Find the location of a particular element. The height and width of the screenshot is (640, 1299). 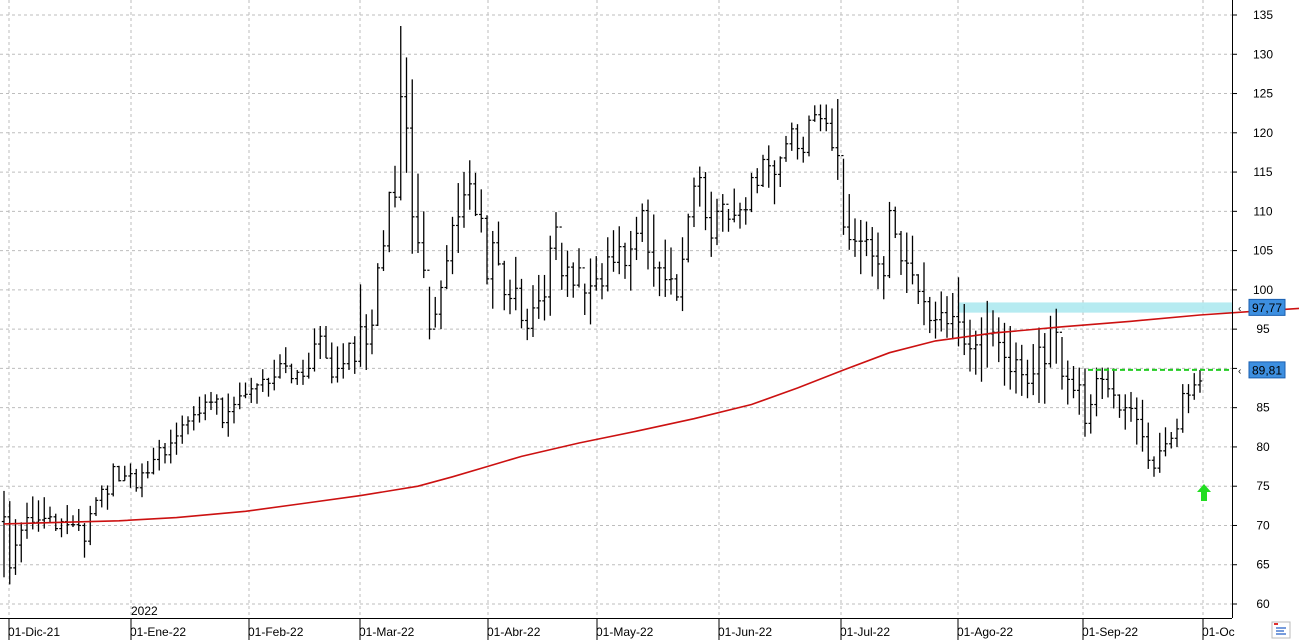

y-tick-label: 105 is located at coordinates (1263, 251).